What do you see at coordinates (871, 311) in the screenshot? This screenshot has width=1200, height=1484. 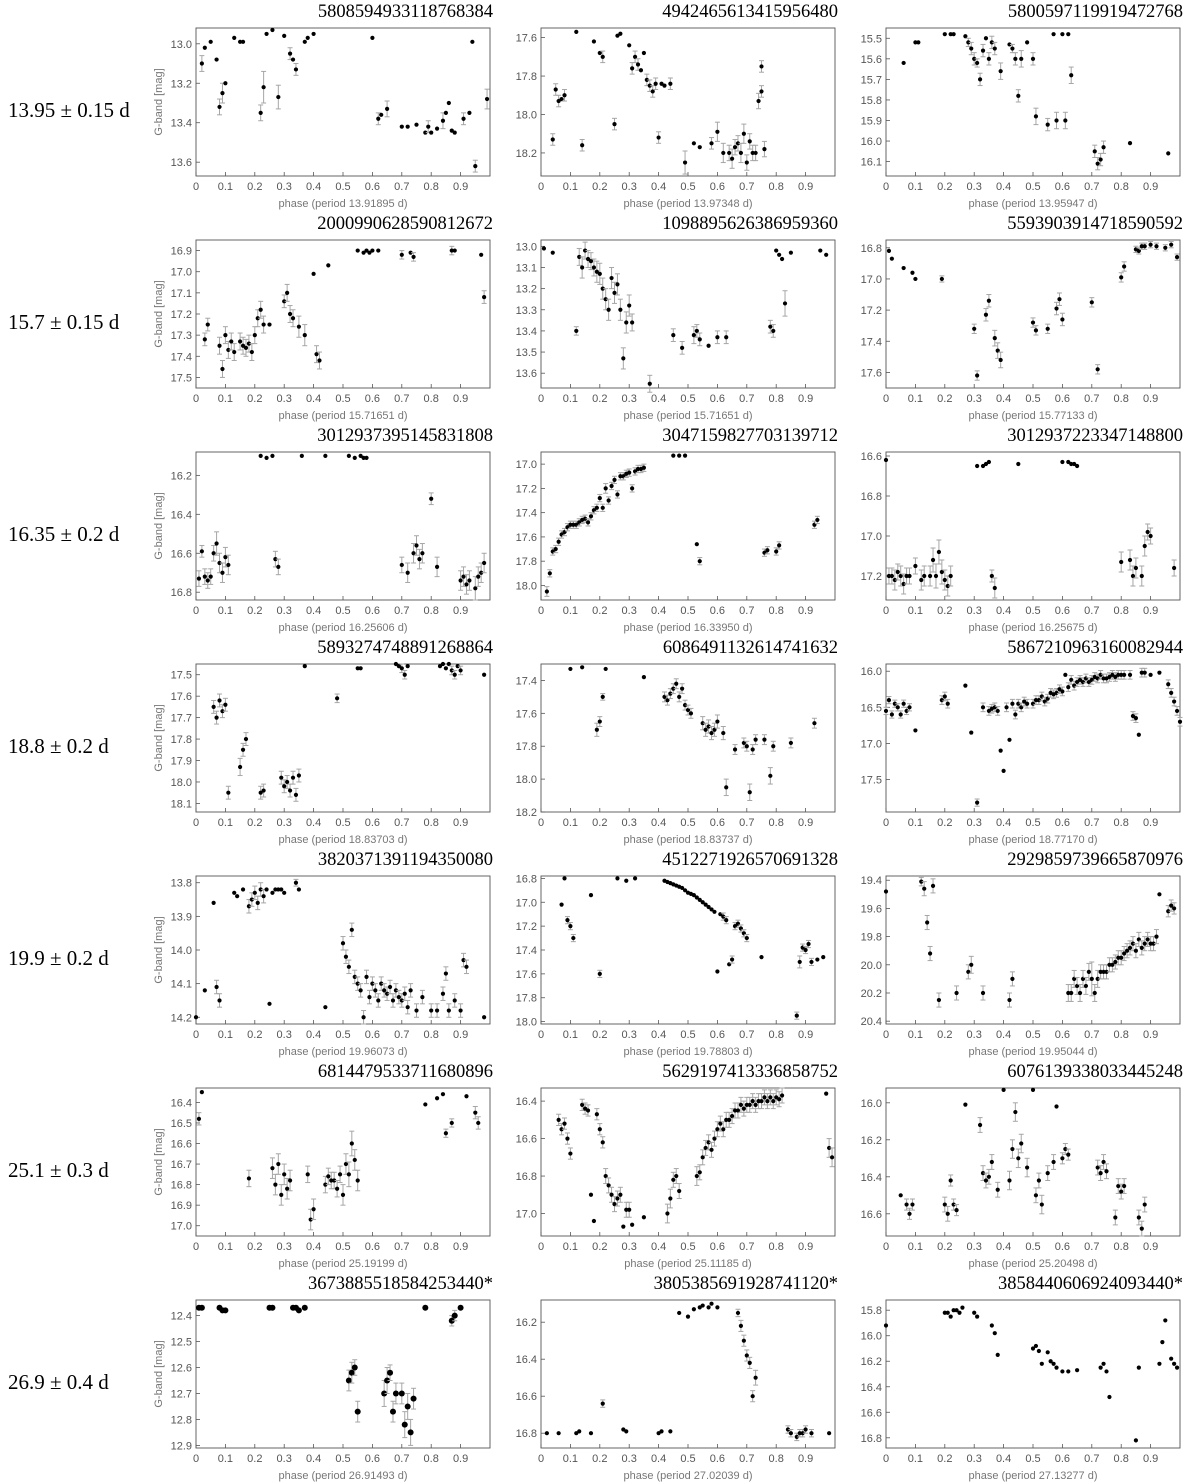 I see `y-tick-label: 17.2` at bounding box center [871, 311].